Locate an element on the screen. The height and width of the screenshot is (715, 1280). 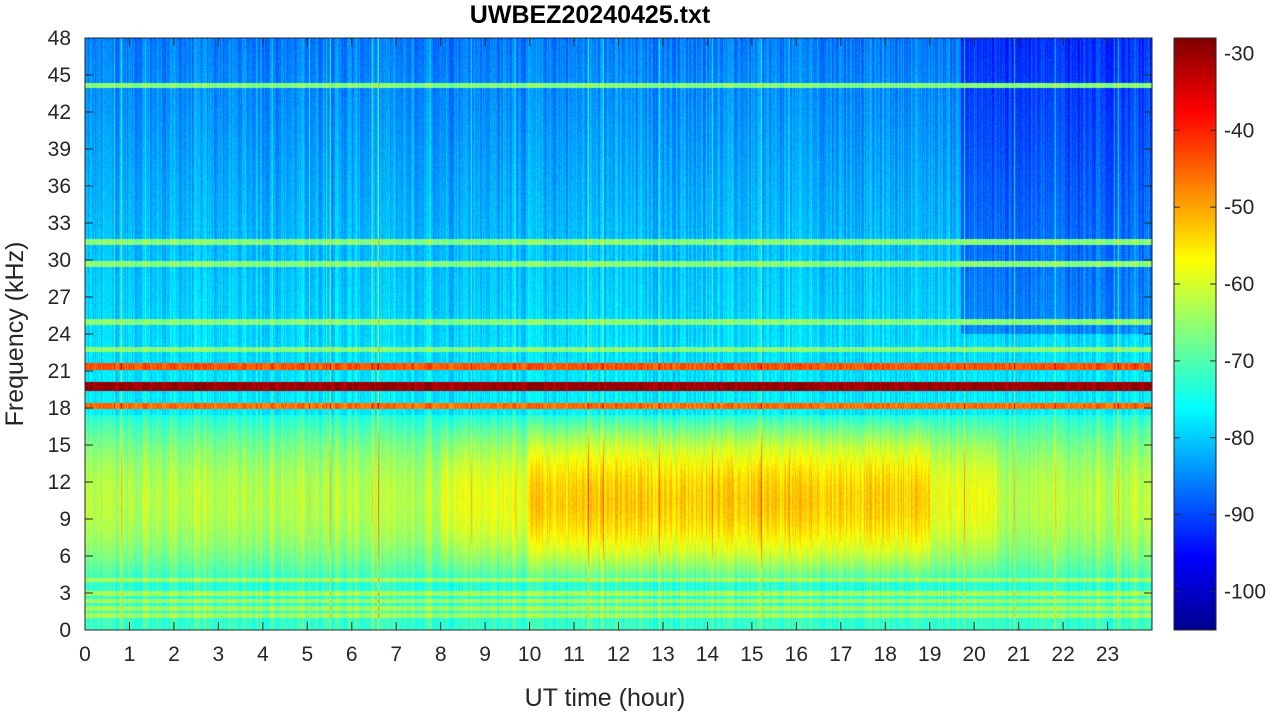
colorbar-tick-label: -80 is located at coordinates (1239, 438).